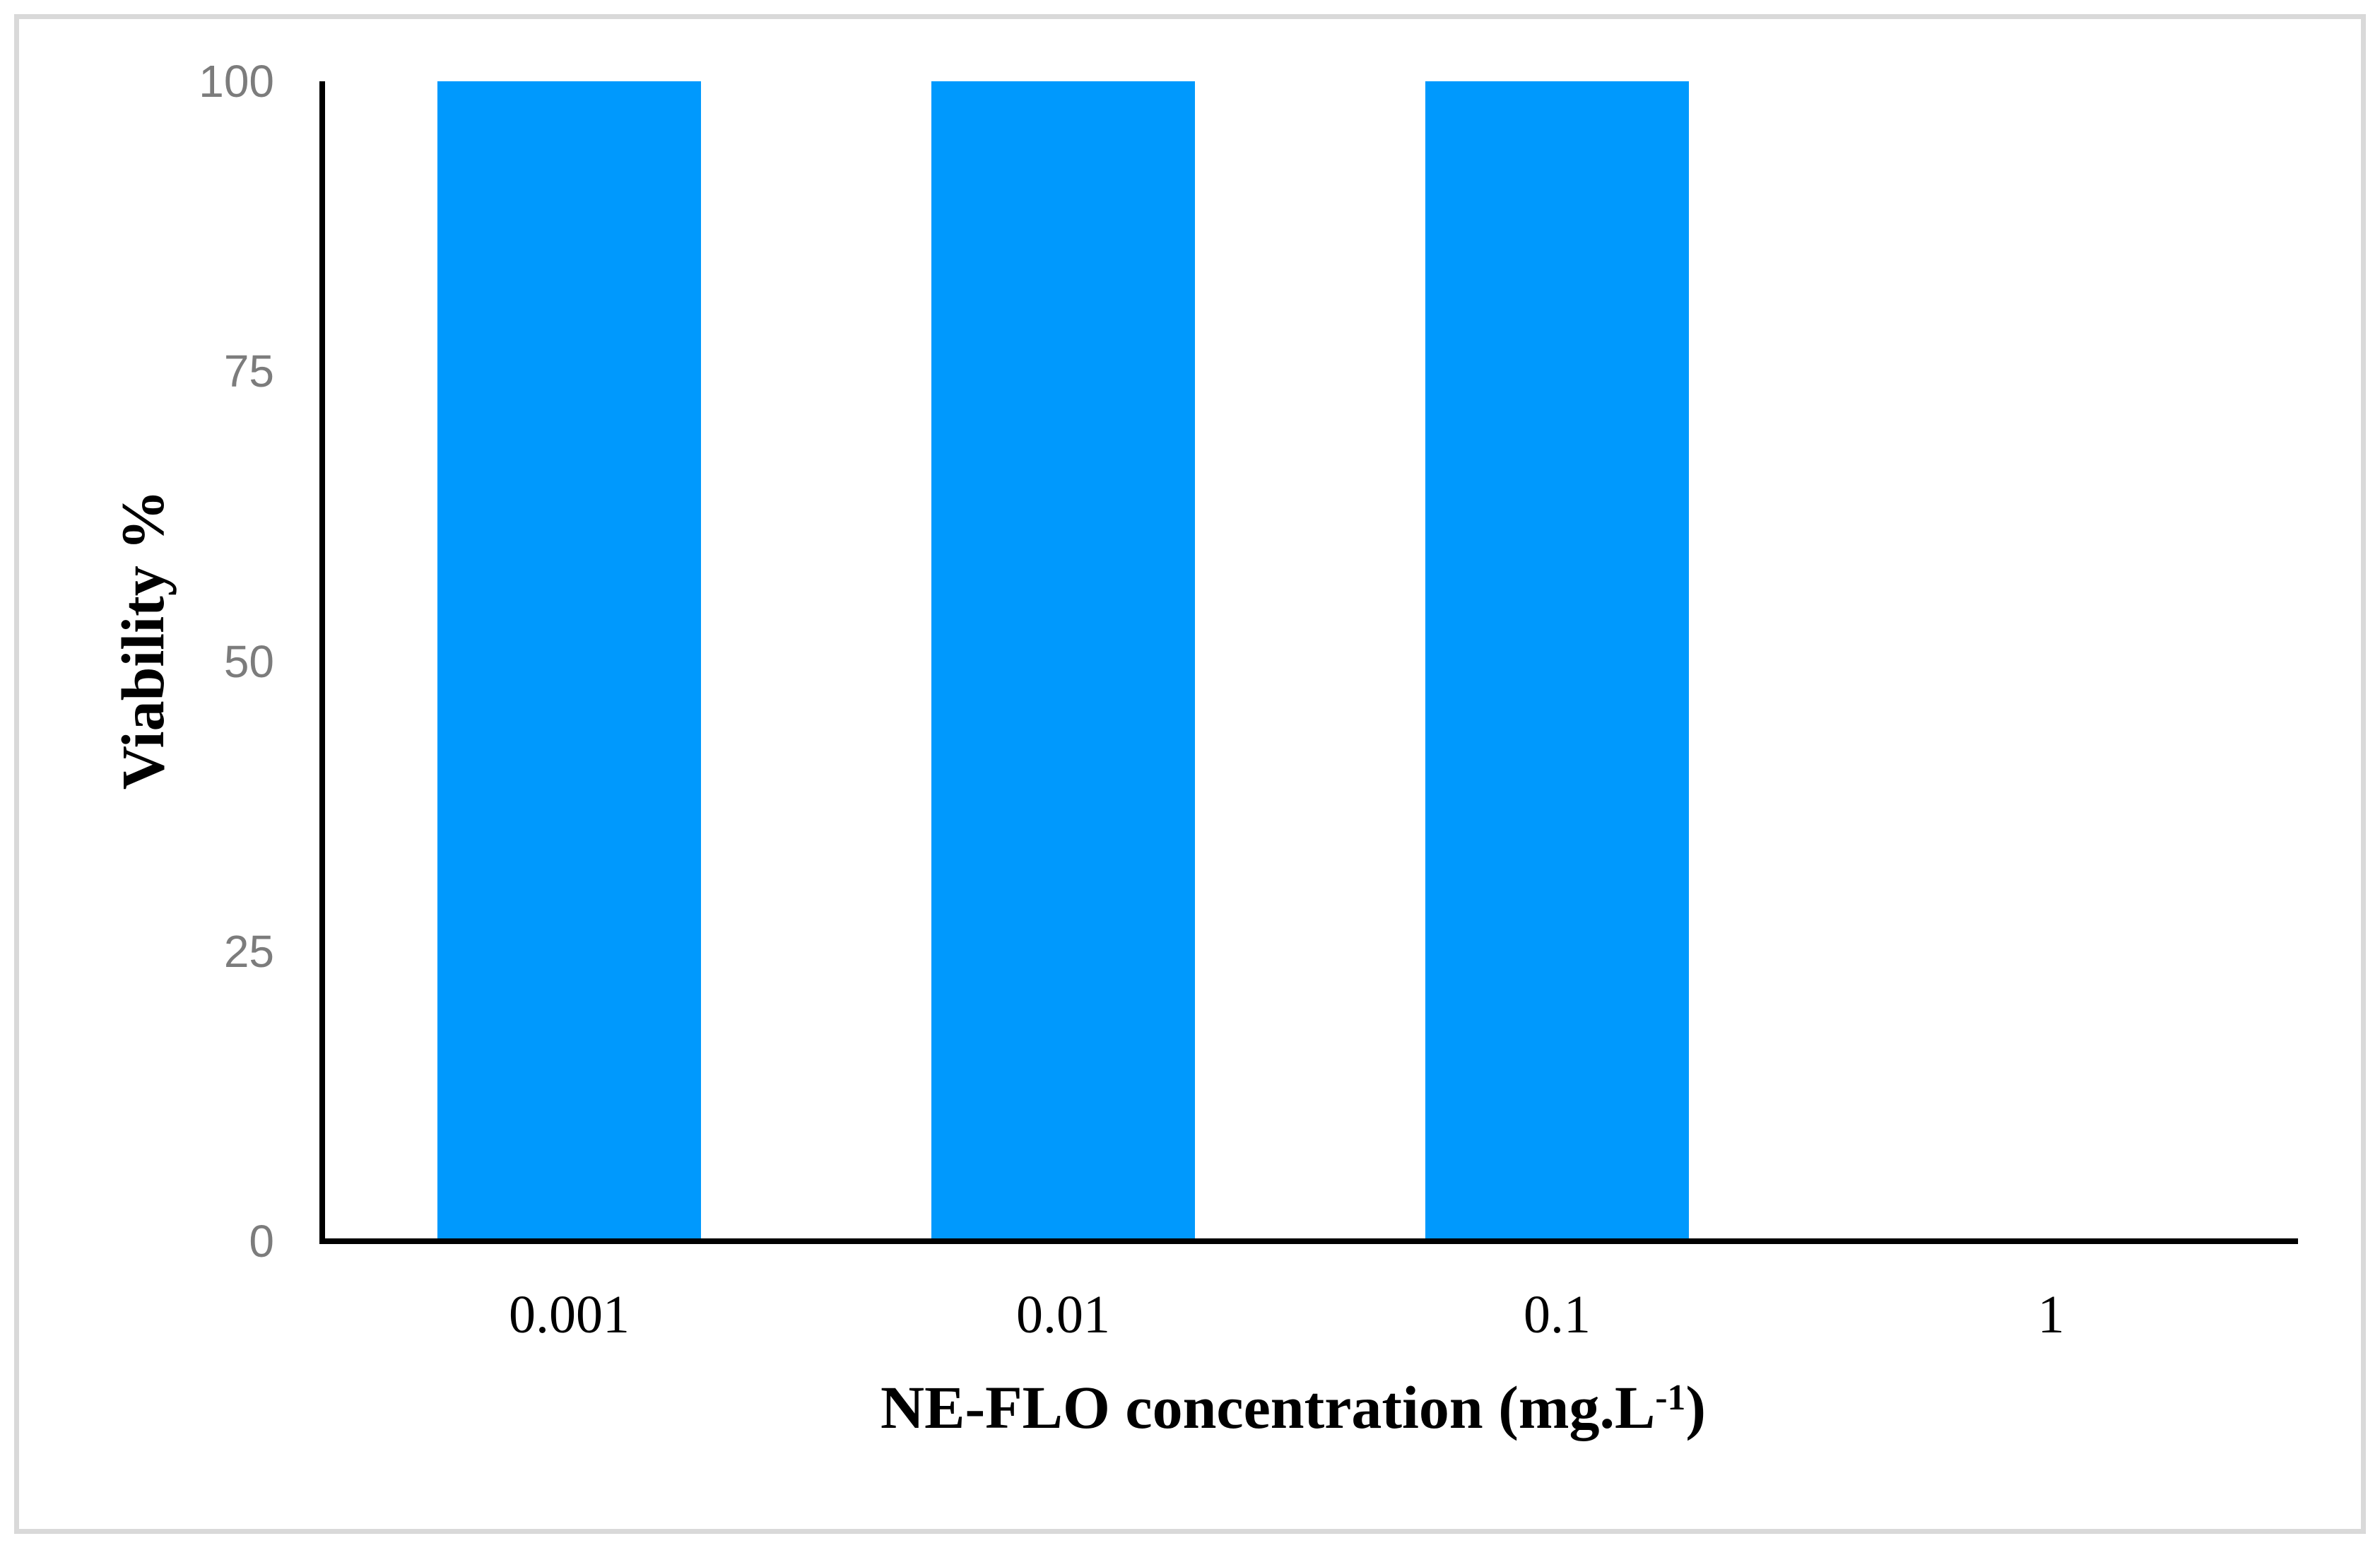  Describe the element at coordinates (1696, 1407) in the screenshot. I see `x-axis-title-close-paren: )` at that location.